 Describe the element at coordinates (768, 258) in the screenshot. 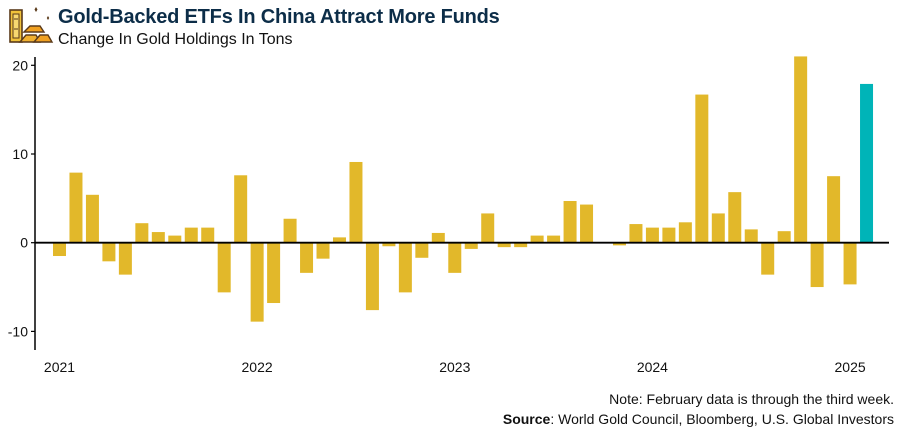

I see `bar-aug-2024` at that location.